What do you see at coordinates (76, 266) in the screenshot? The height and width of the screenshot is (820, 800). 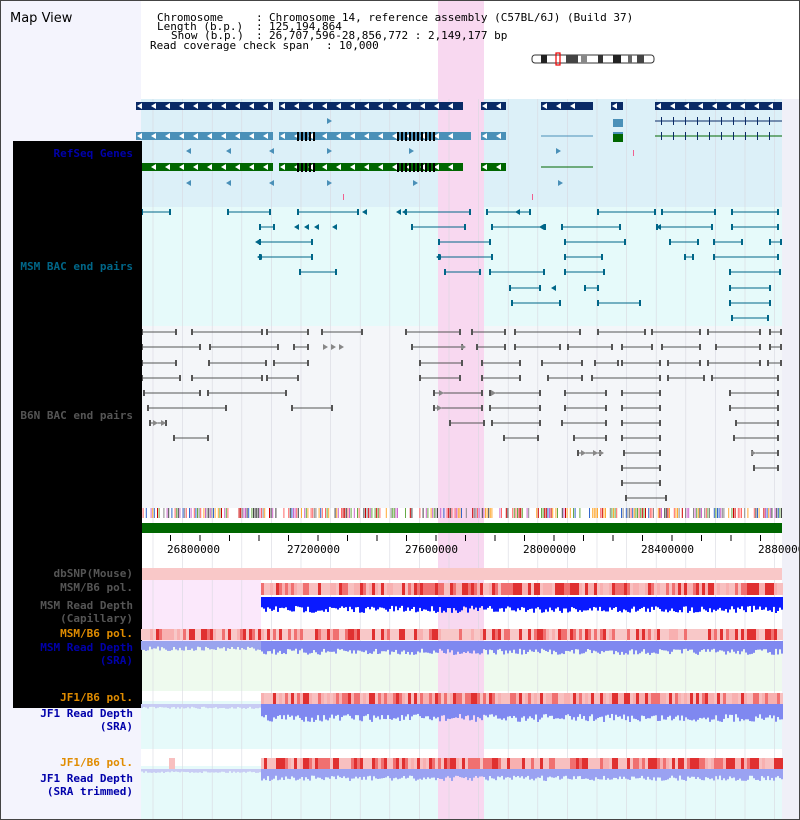 I see `track-label-msm-bac: MSM BAC end pairs` at bounding box center [76, 266].